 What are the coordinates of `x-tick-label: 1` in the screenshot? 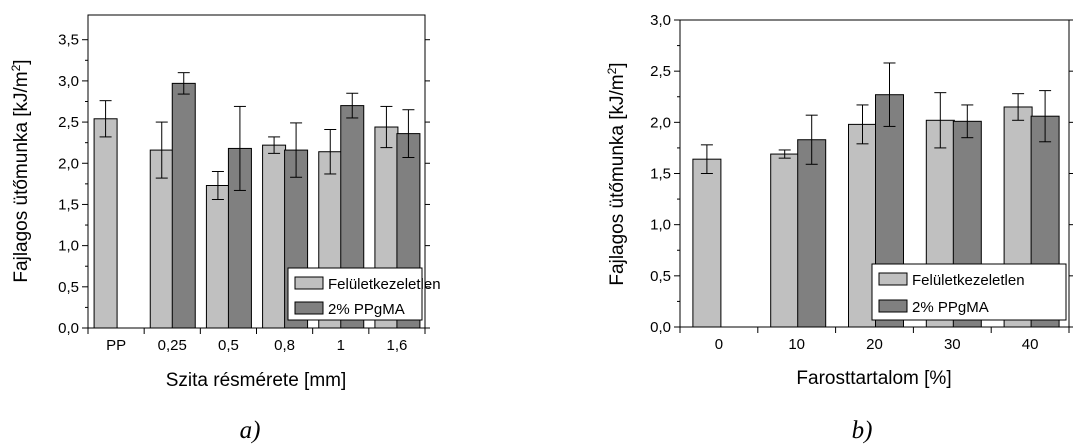 It's located at (341, 345).